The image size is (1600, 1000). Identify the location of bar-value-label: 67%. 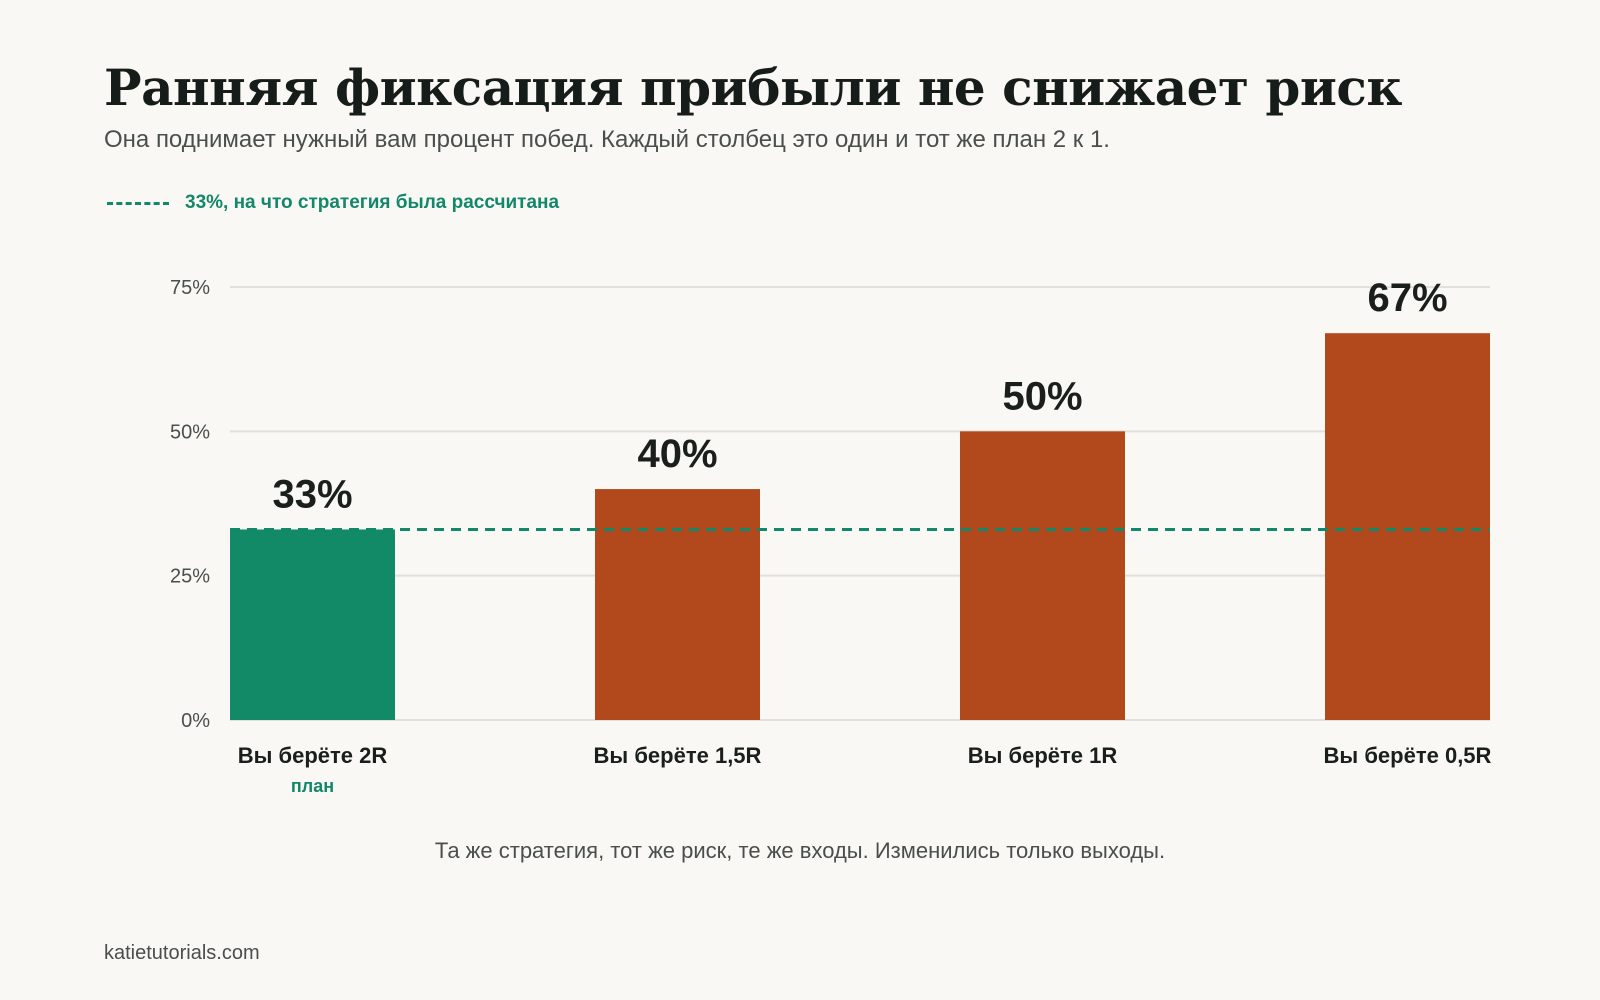
(1407, 298).